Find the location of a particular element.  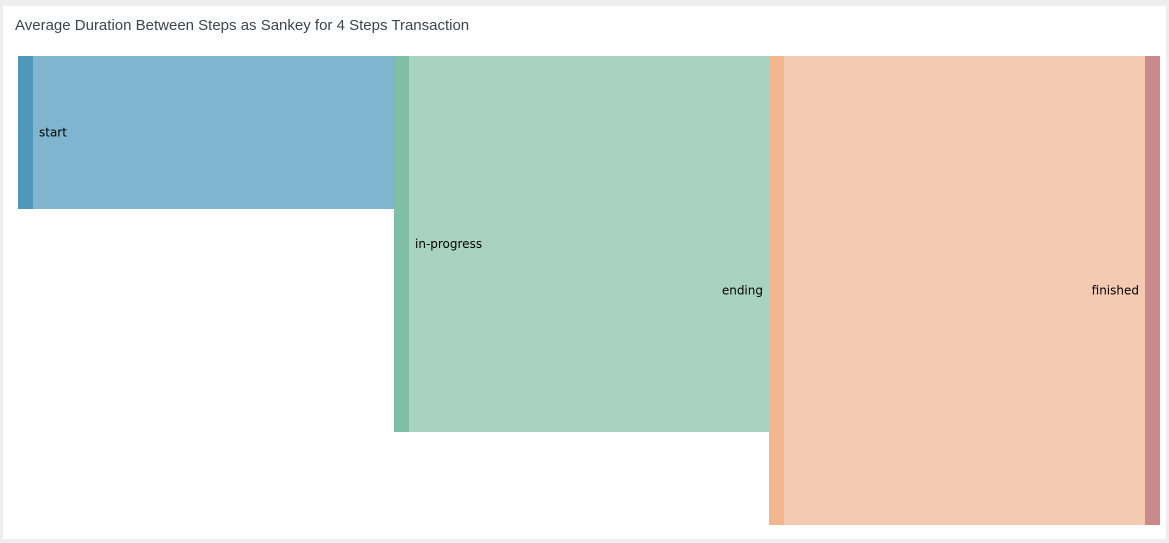

sankey-node-label-finished: finished is located at coordinates (1115, 291).